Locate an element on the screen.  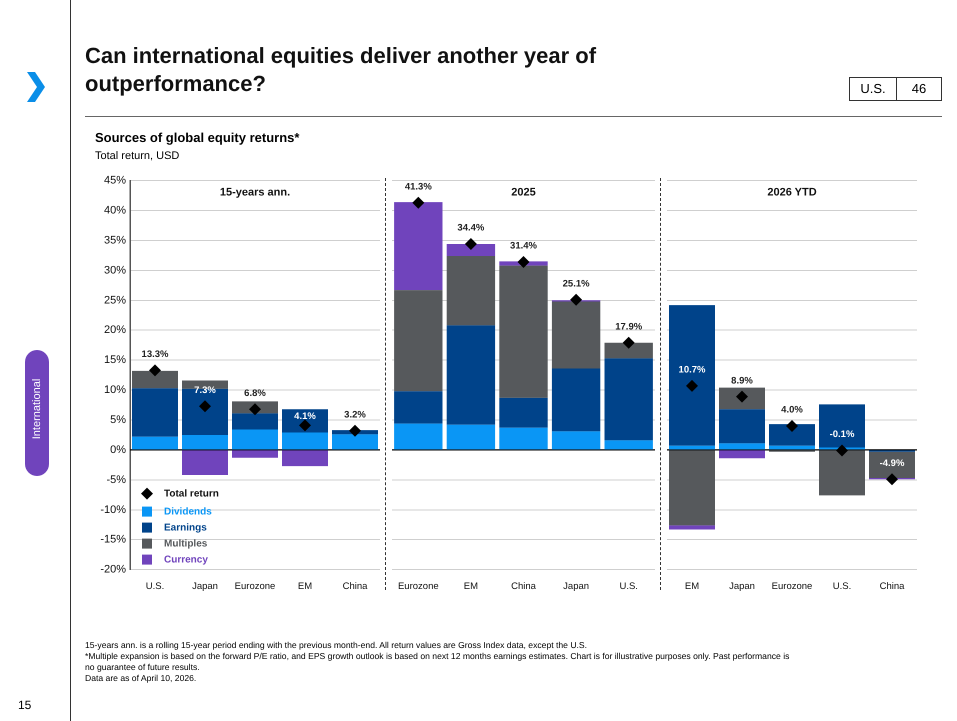
data-label: -0.1% is located at coordinates (842, 434).